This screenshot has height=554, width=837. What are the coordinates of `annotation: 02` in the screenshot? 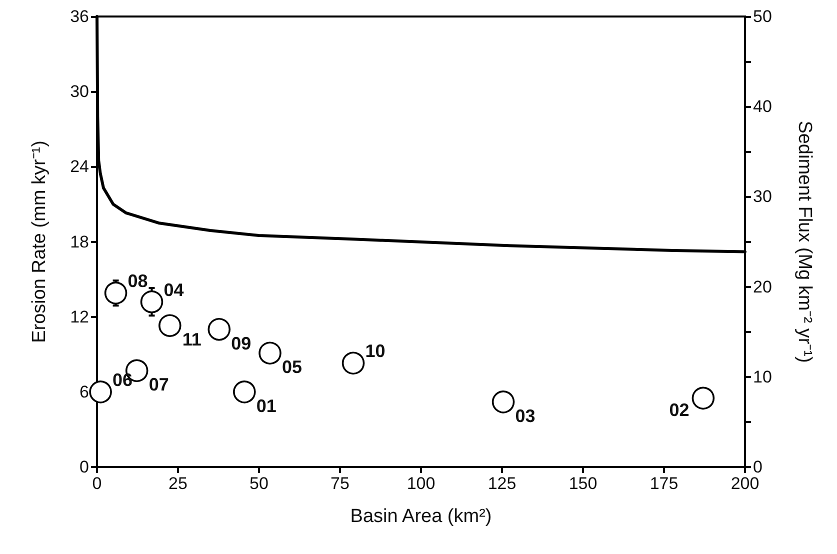 It's located at (679, 410).